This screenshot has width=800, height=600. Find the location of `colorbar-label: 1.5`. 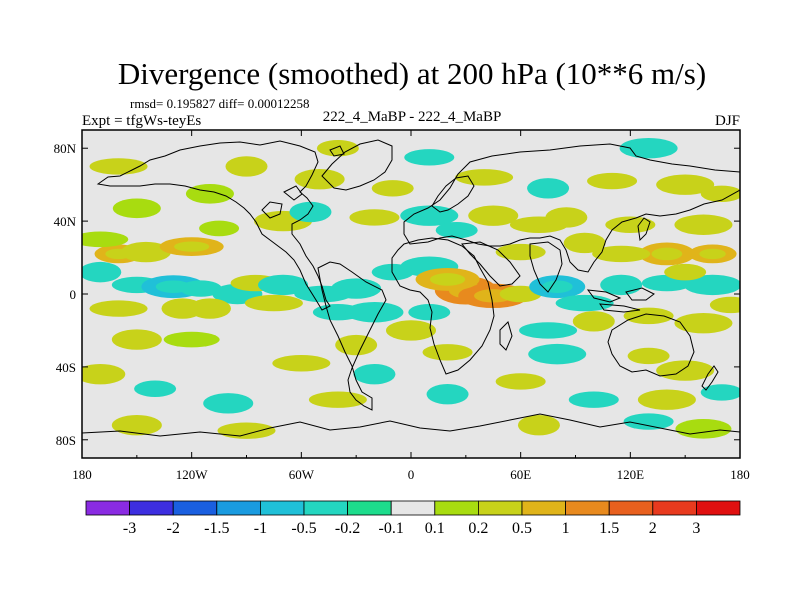

colorbar-label: 1.5 is located at coordinates (609, 528).